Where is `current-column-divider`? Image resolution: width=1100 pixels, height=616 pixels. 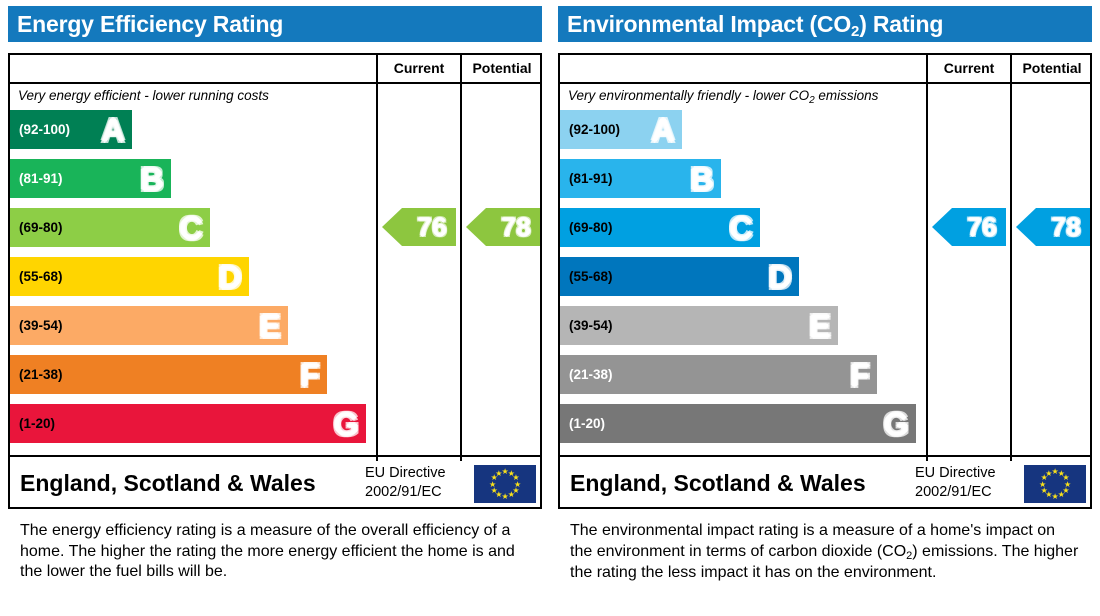 current-column-divider is located at coordinates (377, 281).